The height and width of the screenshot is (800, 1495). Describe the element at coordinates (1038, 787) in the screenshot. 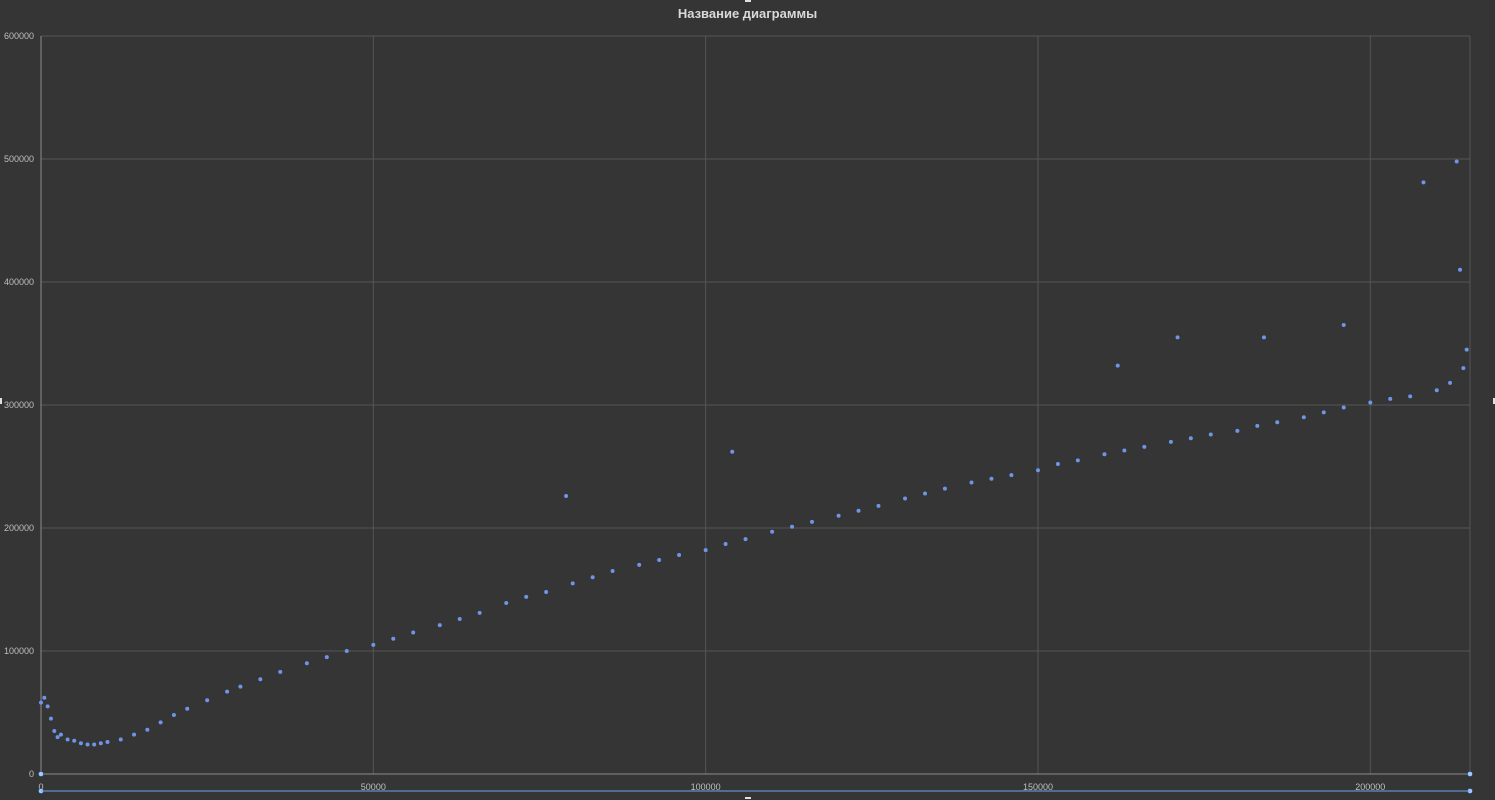

I see `x-tick-label: 150000` at that location.